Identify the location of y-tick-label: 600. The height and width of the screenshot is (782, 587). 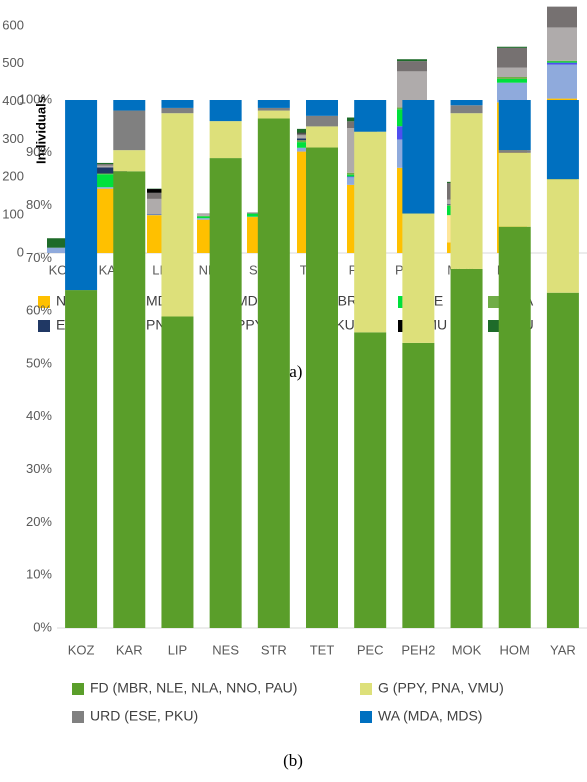
(13, 24).